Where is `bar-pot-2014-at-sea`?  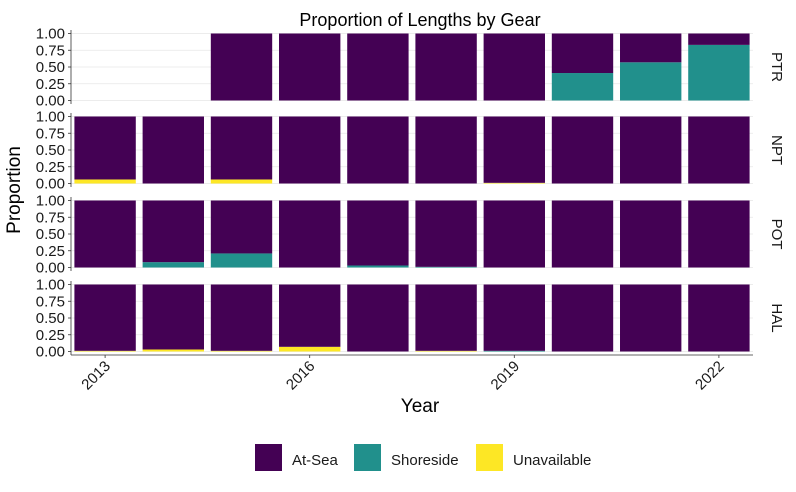
bar-pot-2014-at-sea is located at coordinates (173, 231).